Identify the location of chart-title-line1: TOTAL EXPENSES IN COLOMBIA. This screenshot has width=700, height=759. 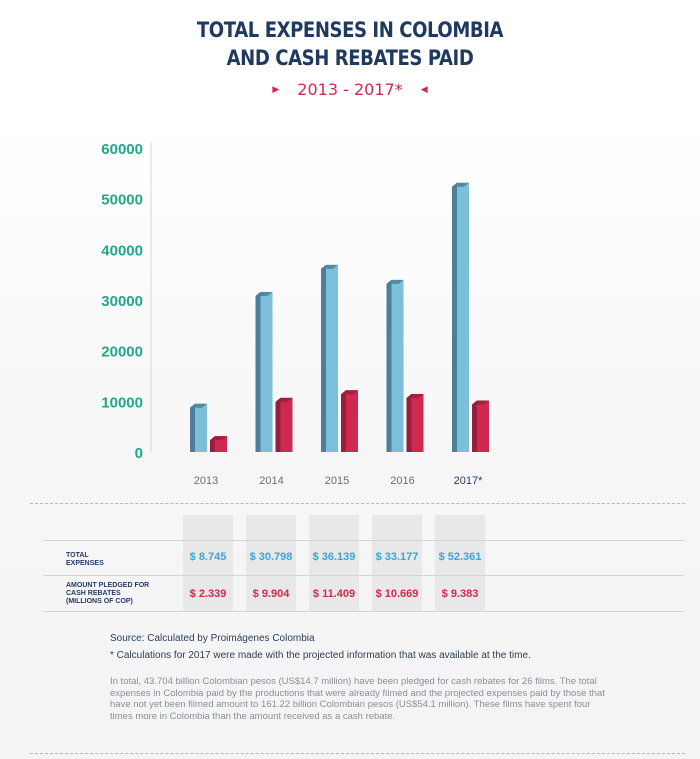
(350, 30).